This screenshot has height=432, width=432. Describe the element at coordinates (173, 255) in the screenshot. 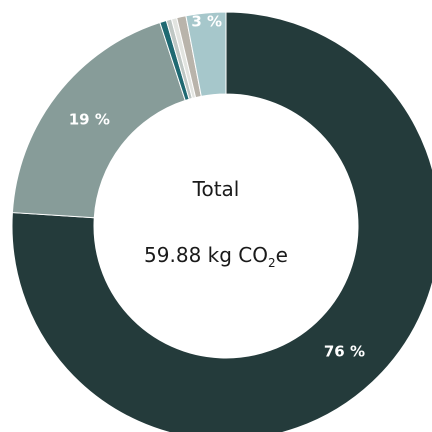

I see `total-value: 59.88` at that location.